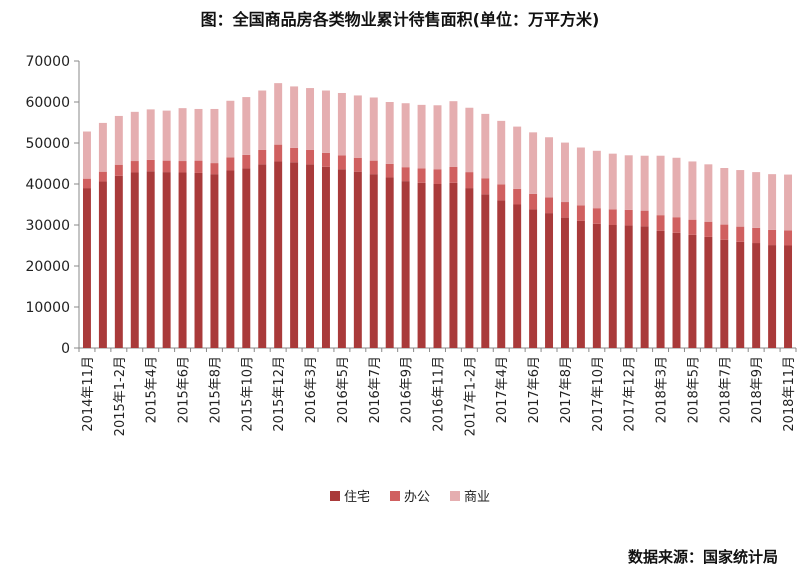 The image size is (800, 578). Describe the element at coordinates (247, 394) in the screenshot. I see `x-tick-label: 2015年10月` at that location.